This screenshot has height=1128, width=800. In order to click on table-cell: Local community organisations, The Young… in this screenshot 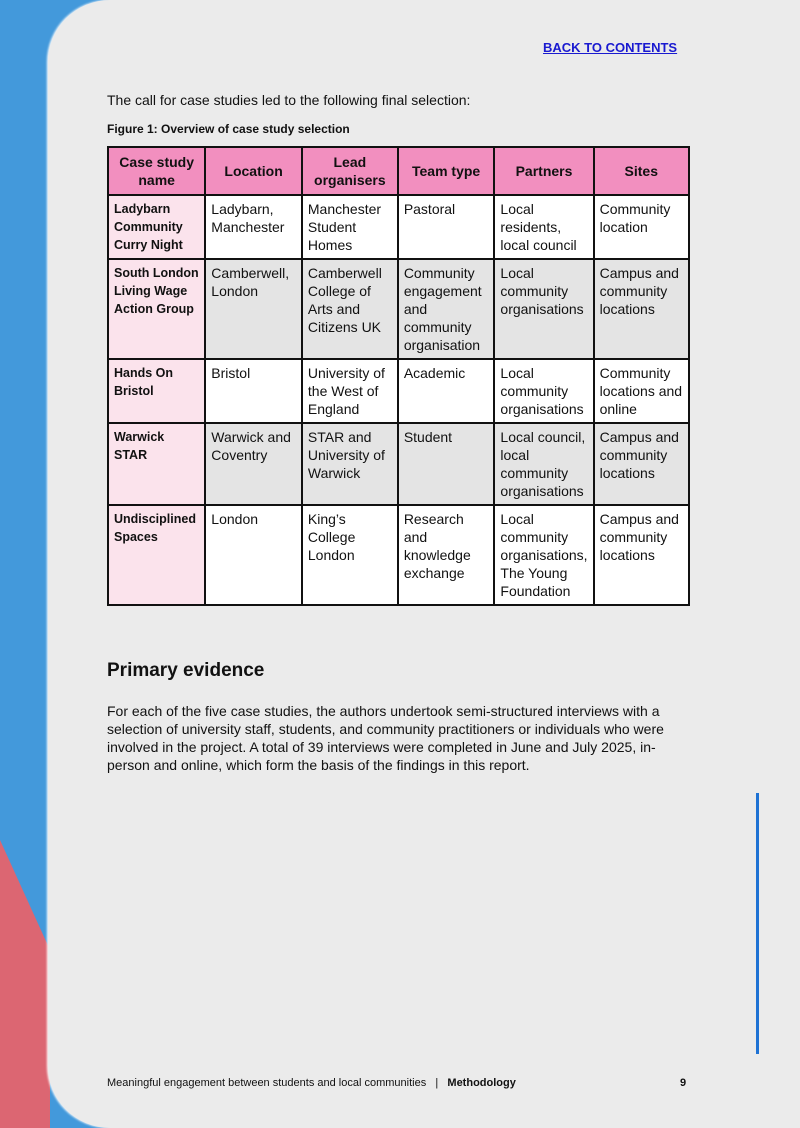, I will do `click(544, 555)`.